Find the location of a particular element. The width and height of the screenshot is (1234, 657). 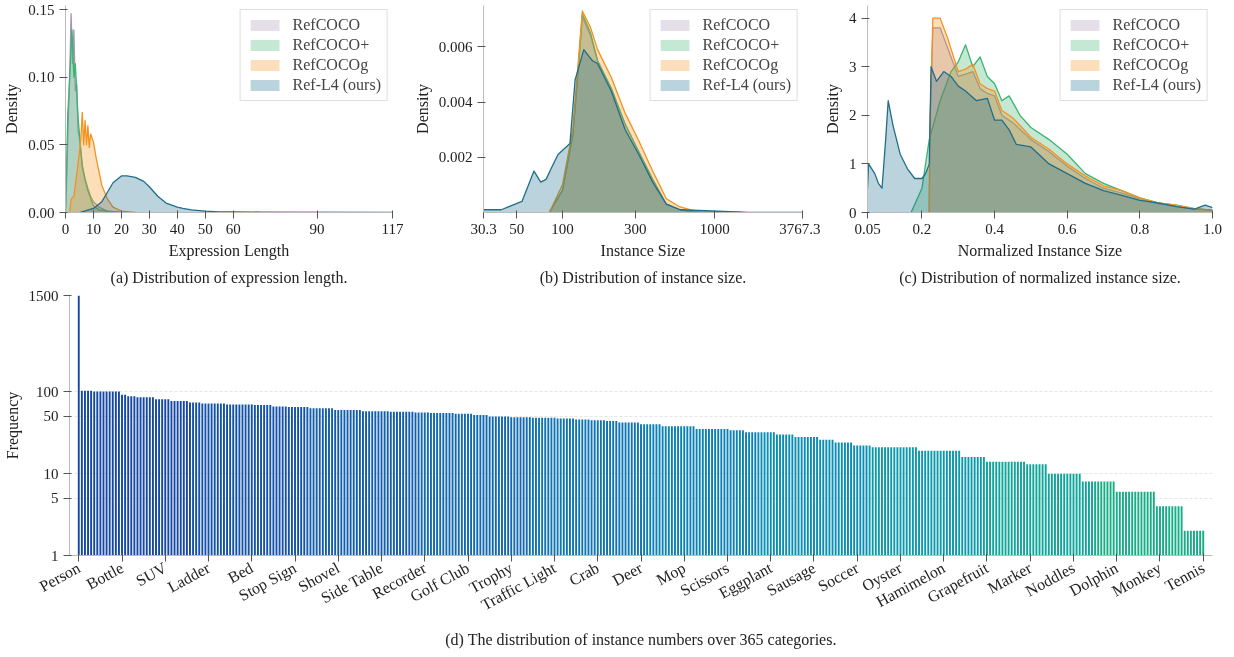

x-tick-label: 0.6 is located at coordinates (1067, 228).